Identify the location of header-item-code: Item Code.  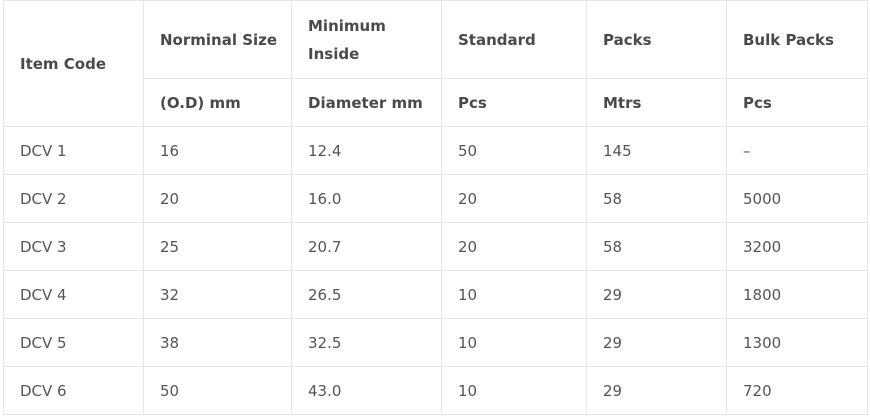
(73, 63).